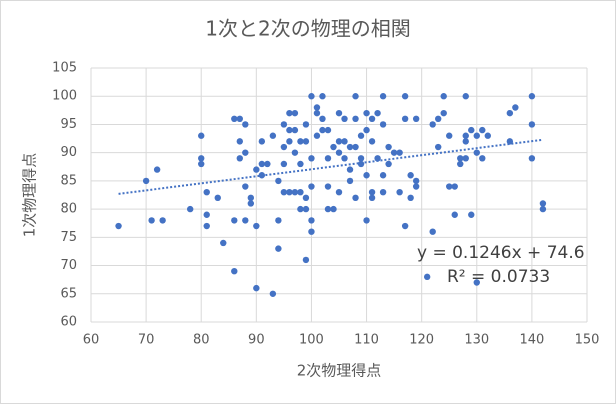 The width and height of the screenshot is (616, 404). Describe the element at coordinates (68, 293) in the screenshot. I see `y-tick-label: 65` at that location.